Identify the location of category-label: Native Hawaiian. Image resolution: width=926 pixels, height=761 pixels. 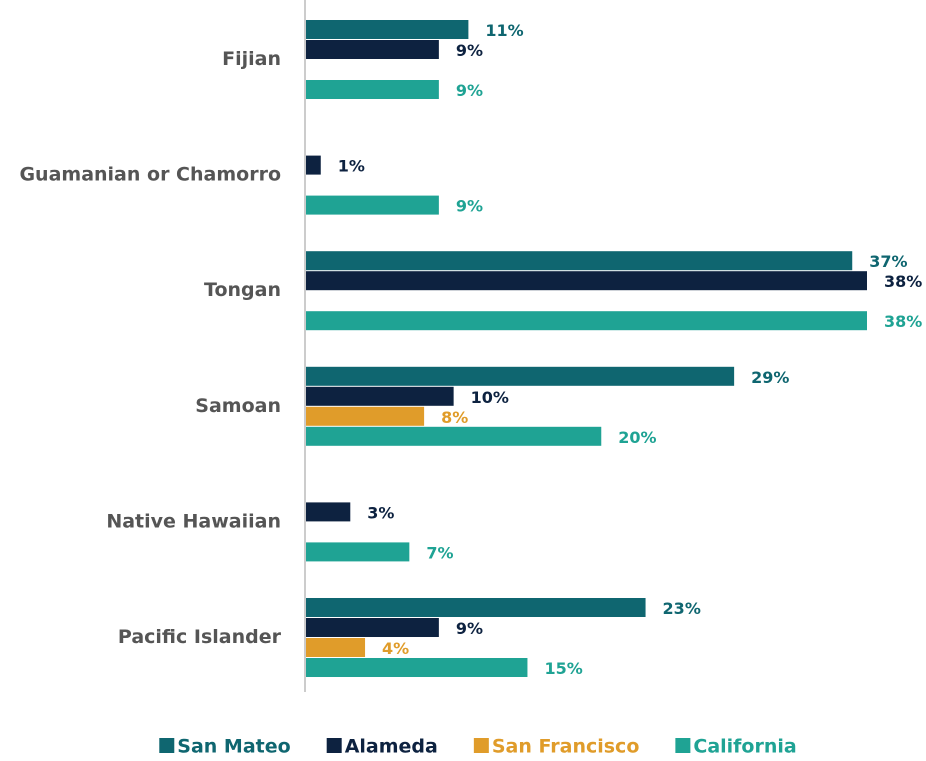
(193, 521).